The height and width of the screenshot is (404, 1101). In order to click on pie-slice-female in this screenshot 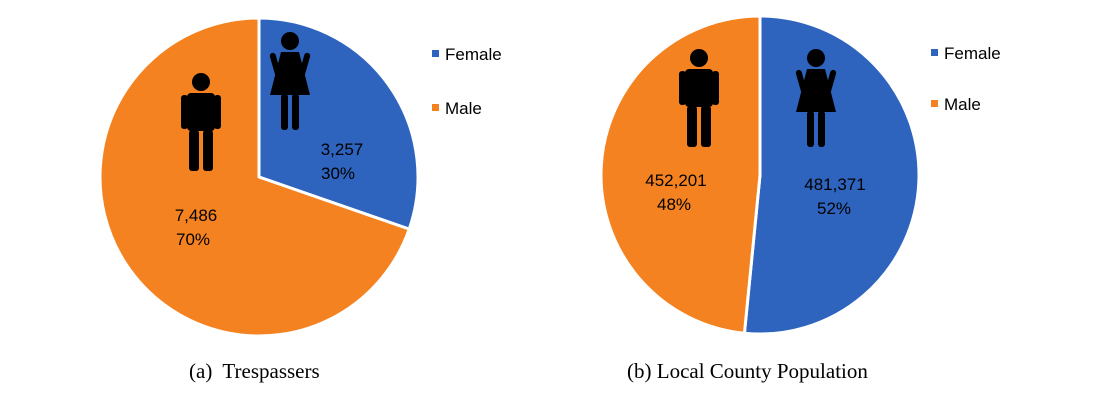, I will do `click(831, 175)`.